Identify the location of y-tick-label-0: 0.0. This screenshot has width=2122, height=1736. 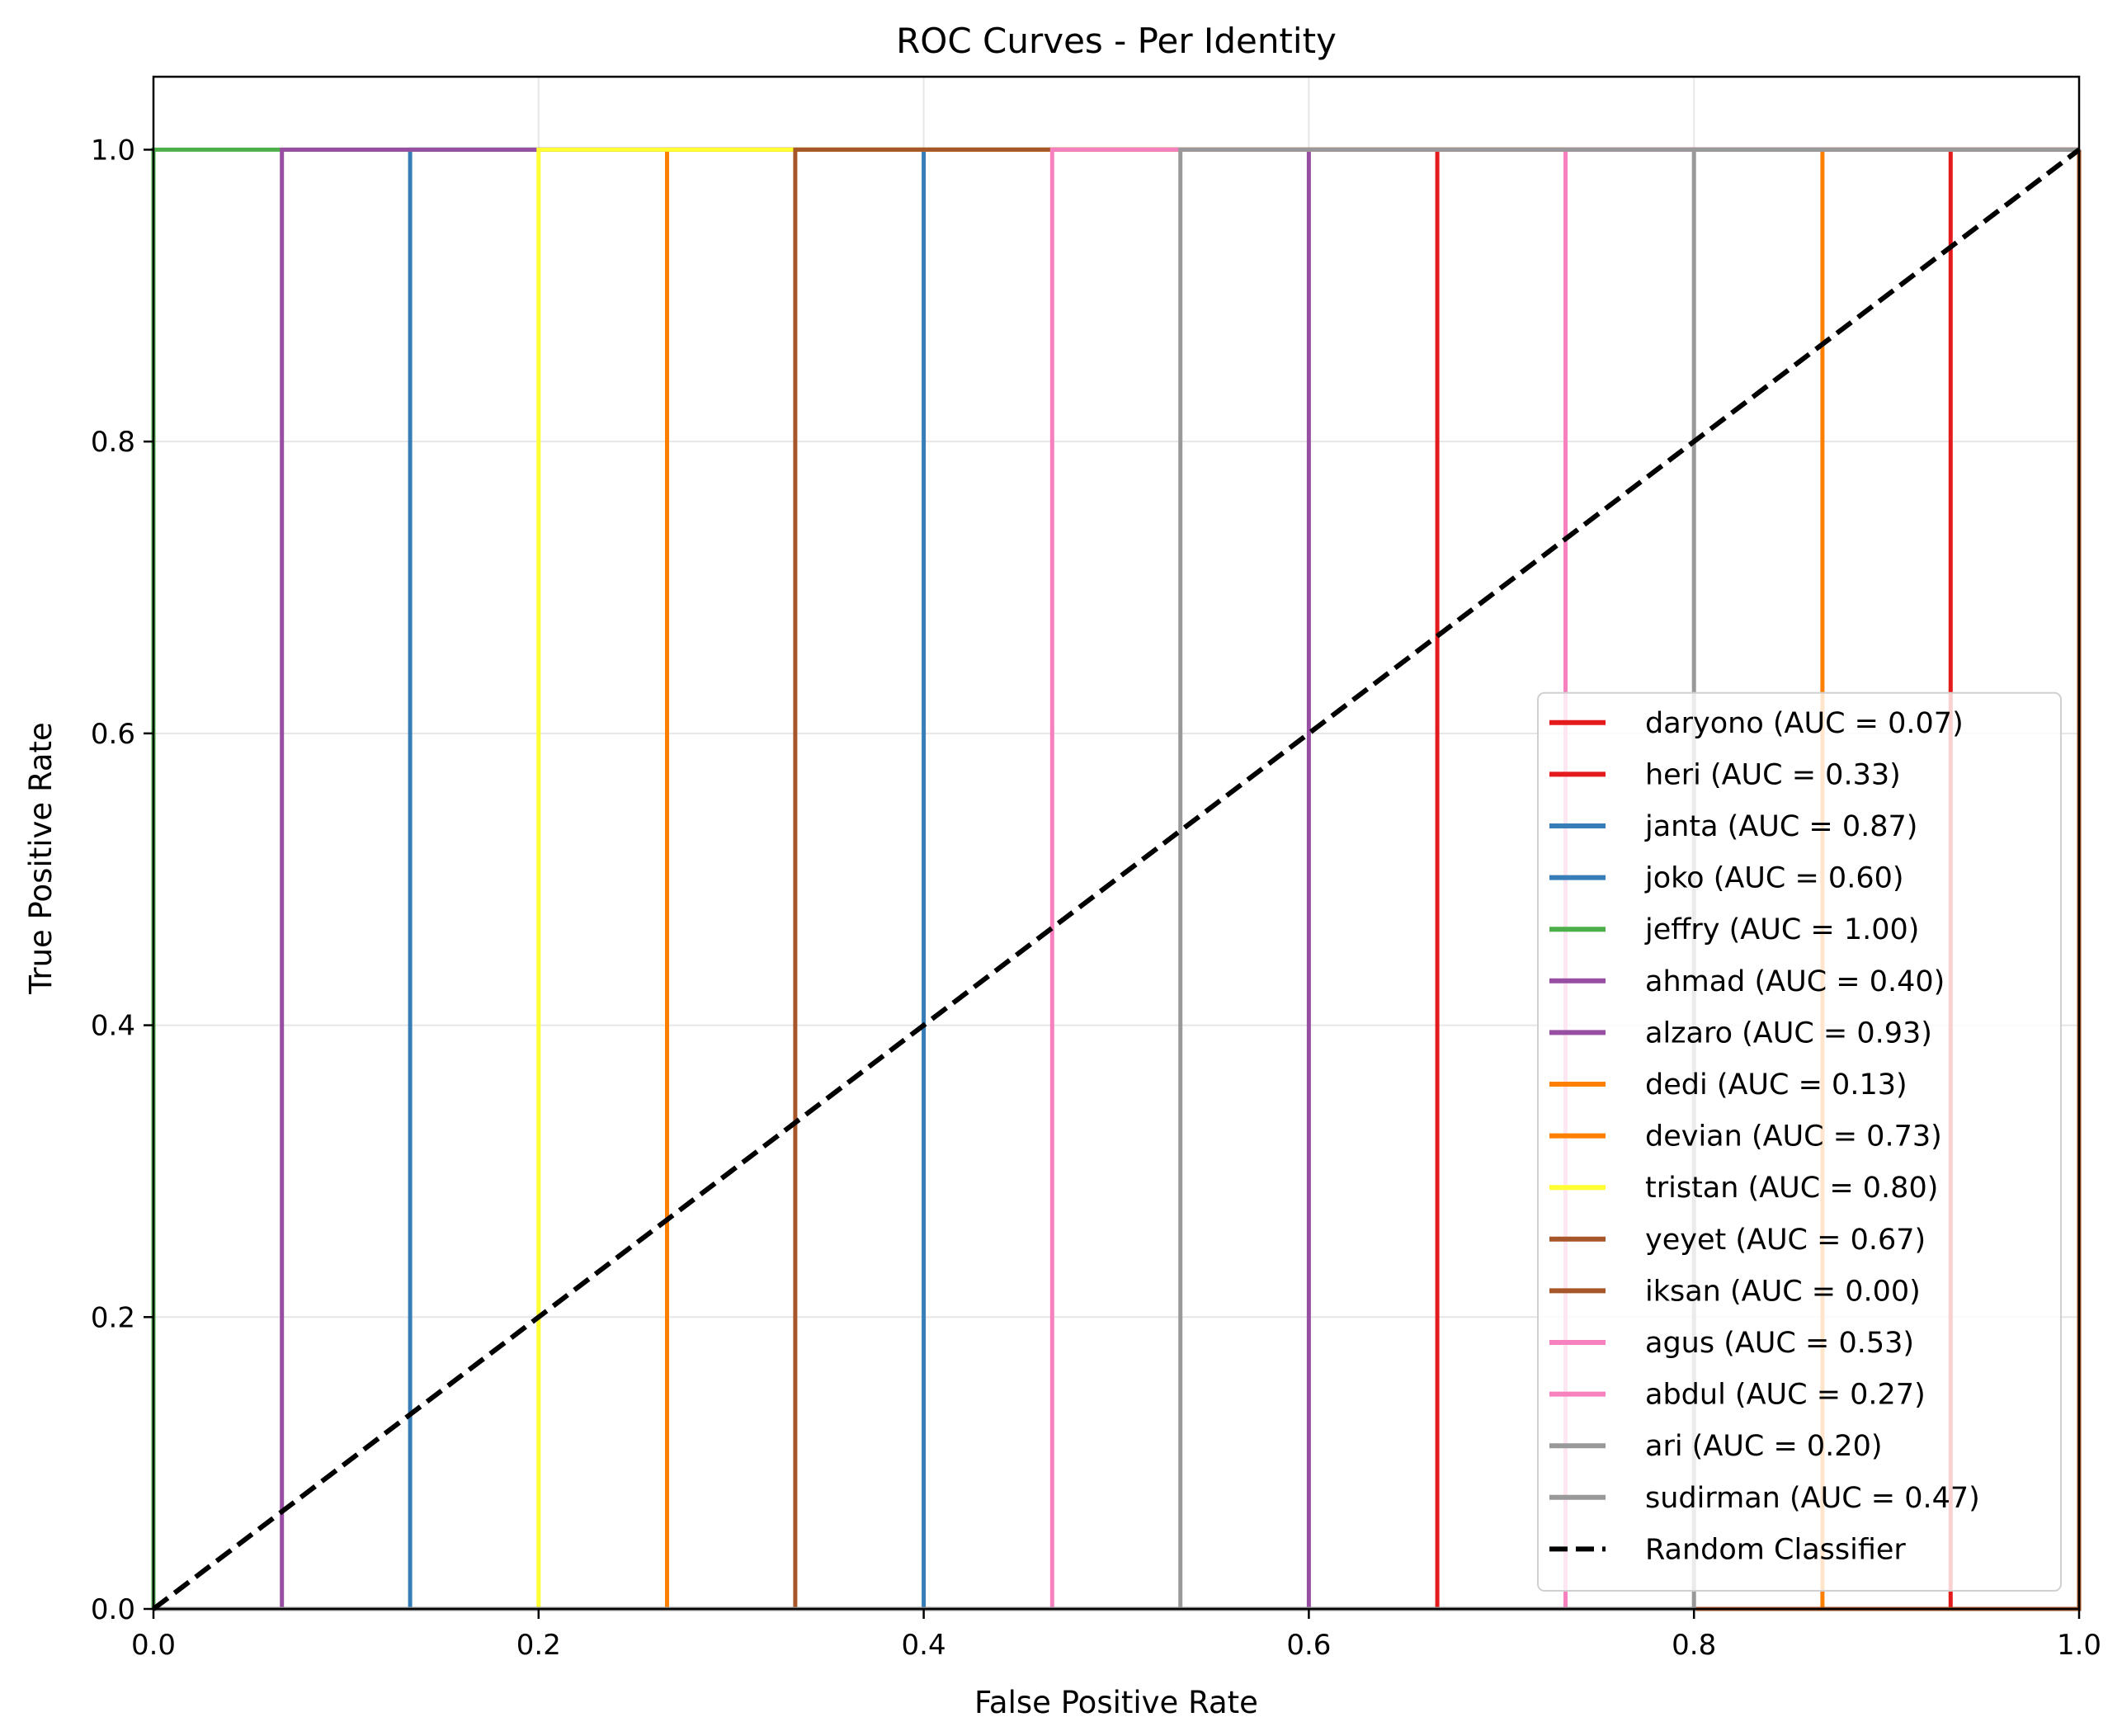
(113, 1609).